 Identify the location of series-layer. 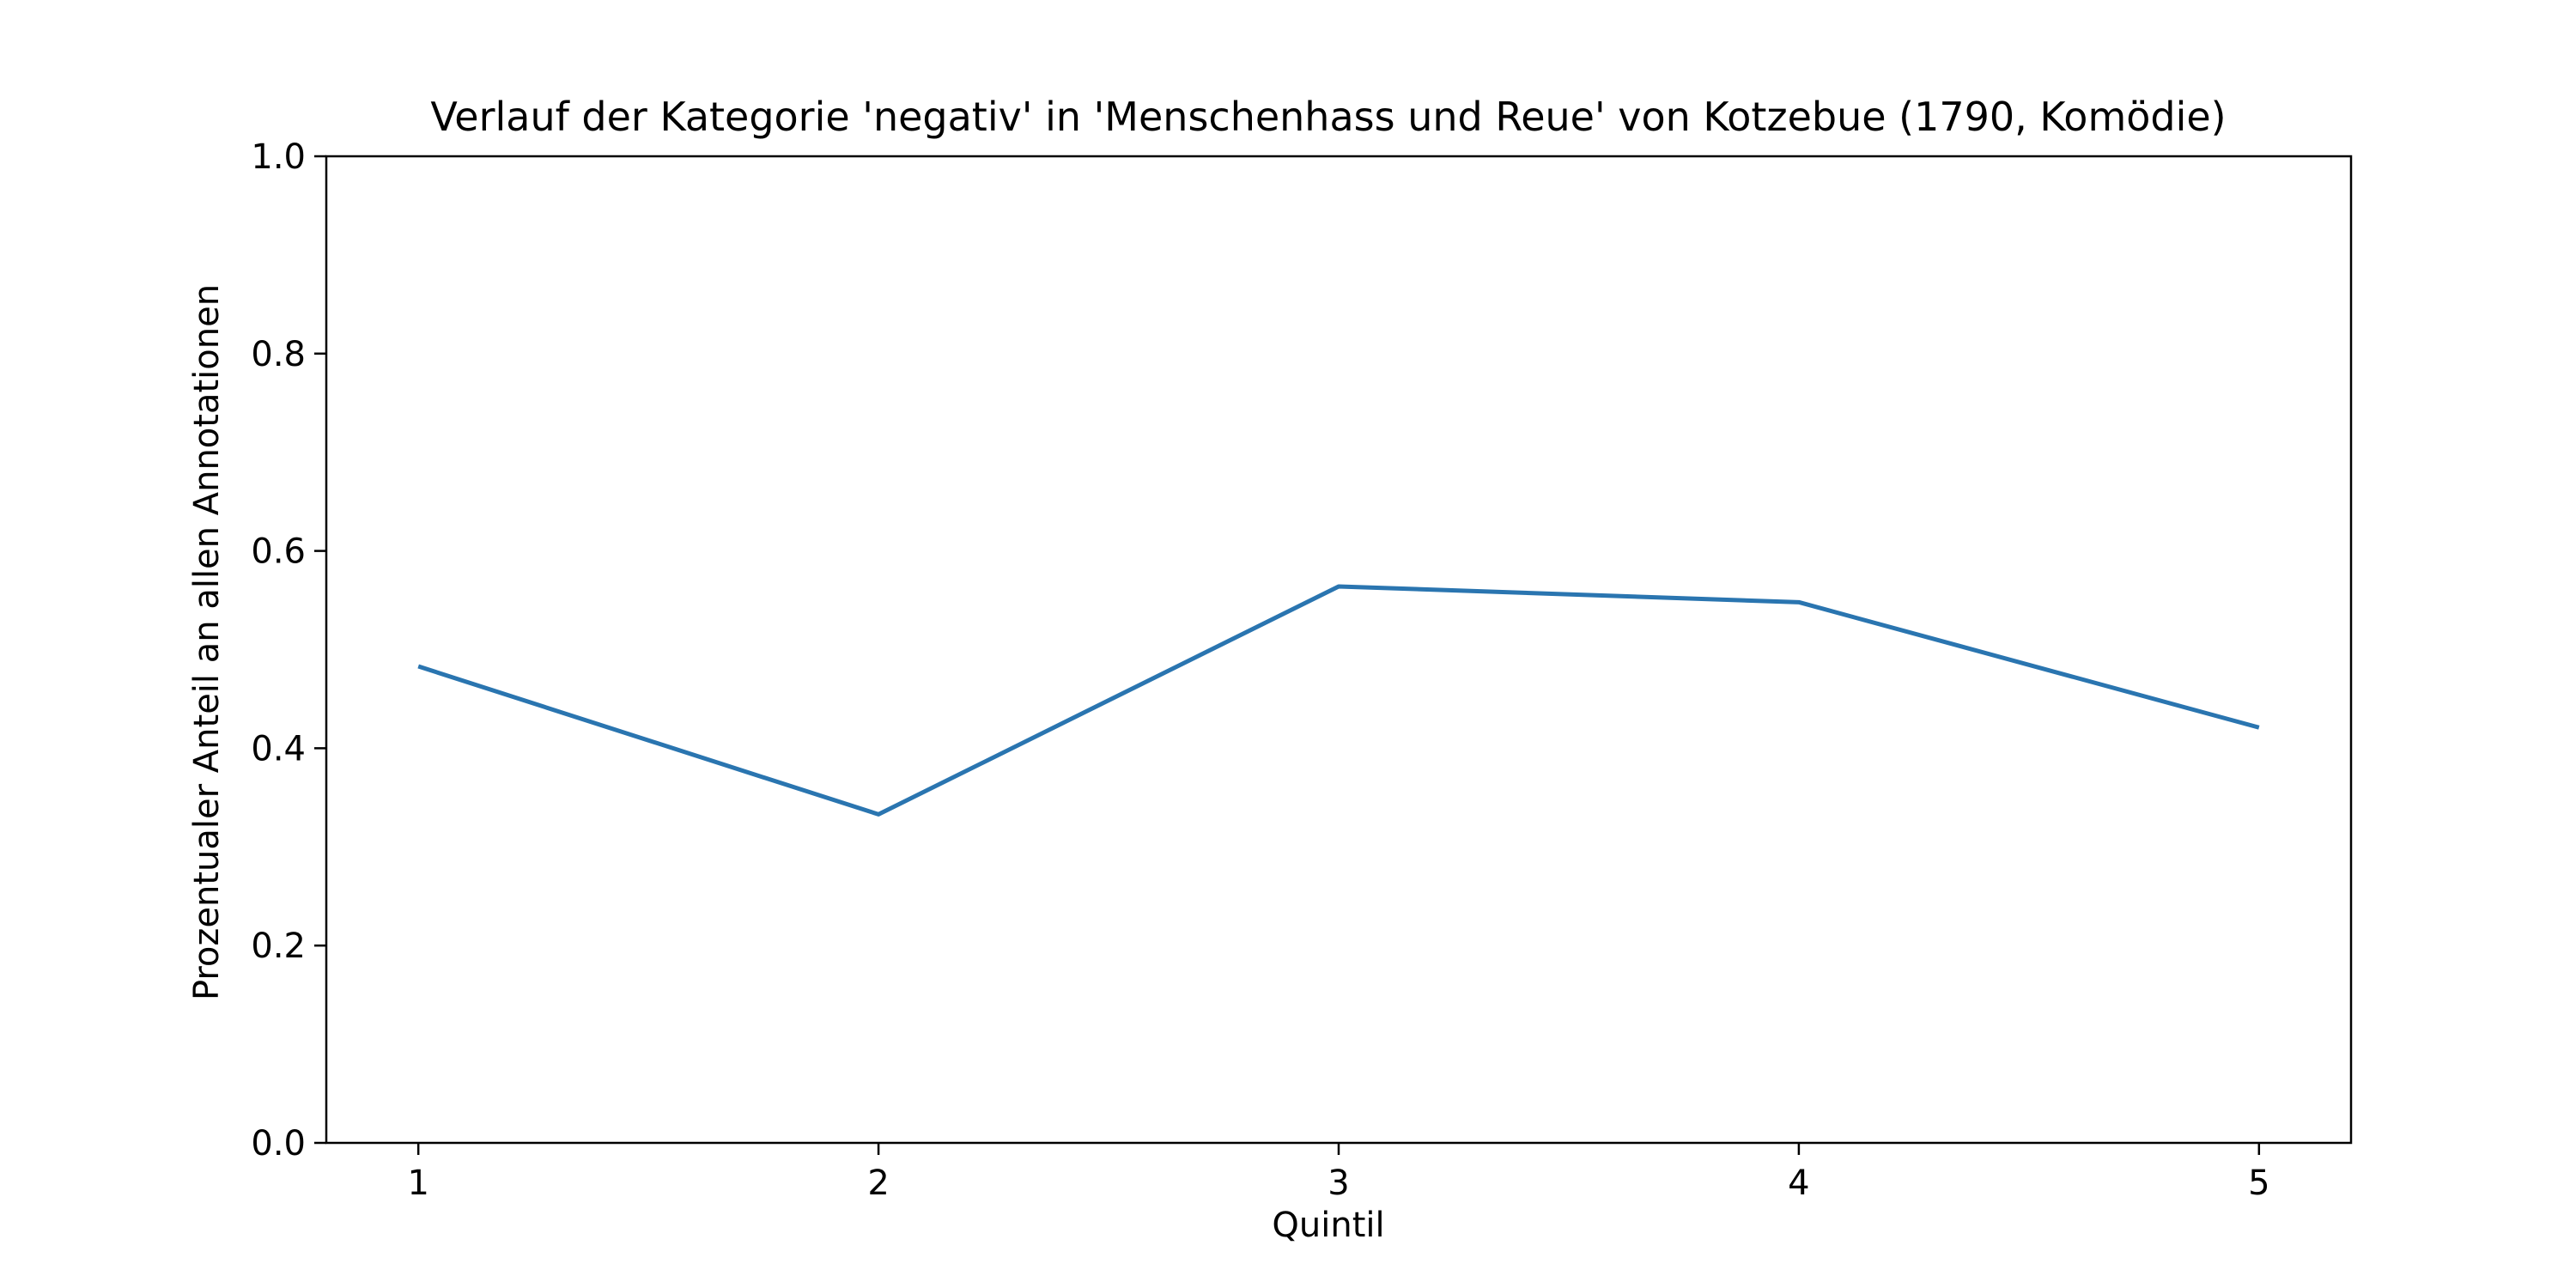
(1338, 700).